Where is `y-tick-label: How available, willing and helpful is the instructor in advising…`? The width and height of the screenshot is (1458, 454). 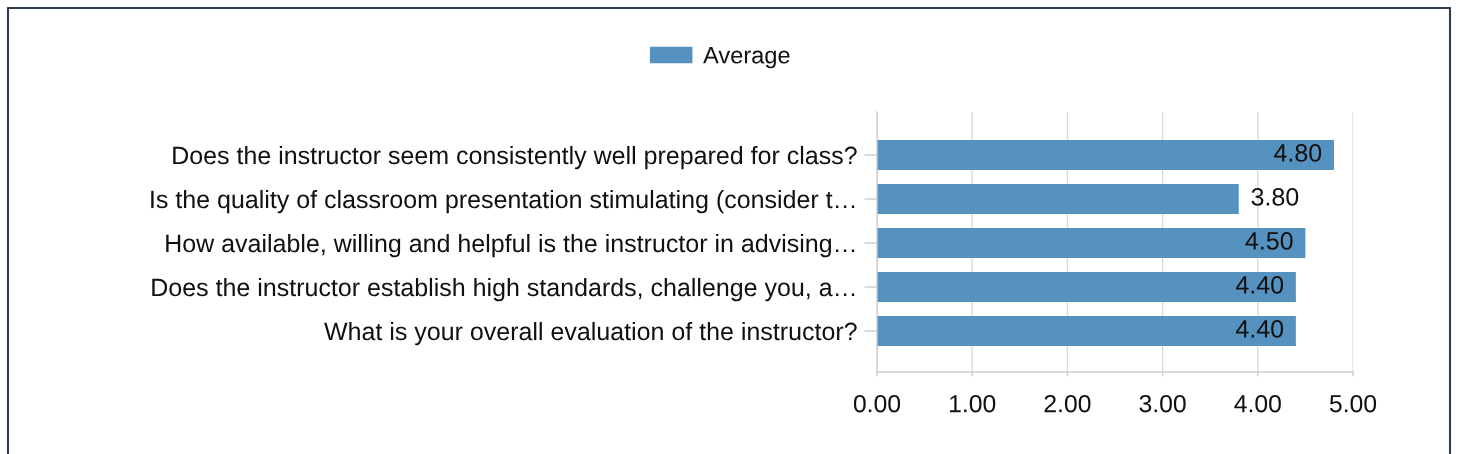 y-tick-label: How available, willing and helpful is the instructor in advising… is located at coordinates (510, 245).